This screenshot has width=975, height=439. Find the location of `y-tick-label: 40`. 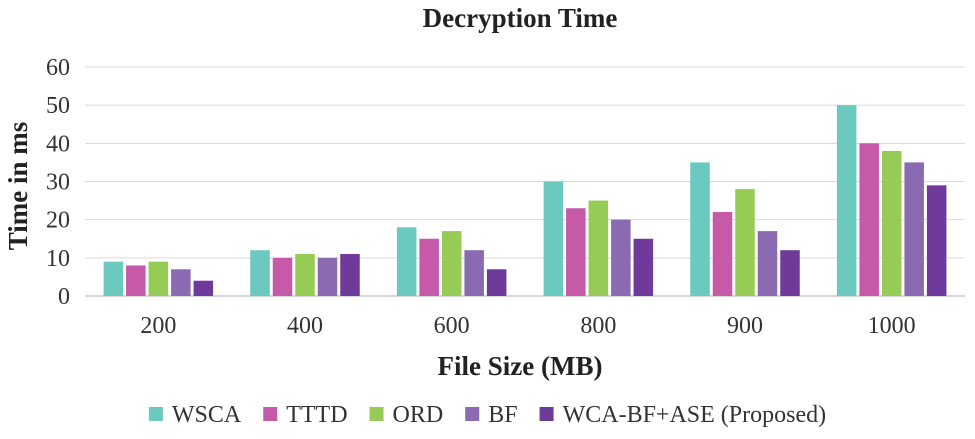

y-tick-label: 40 is located at coordinates (58, 144).